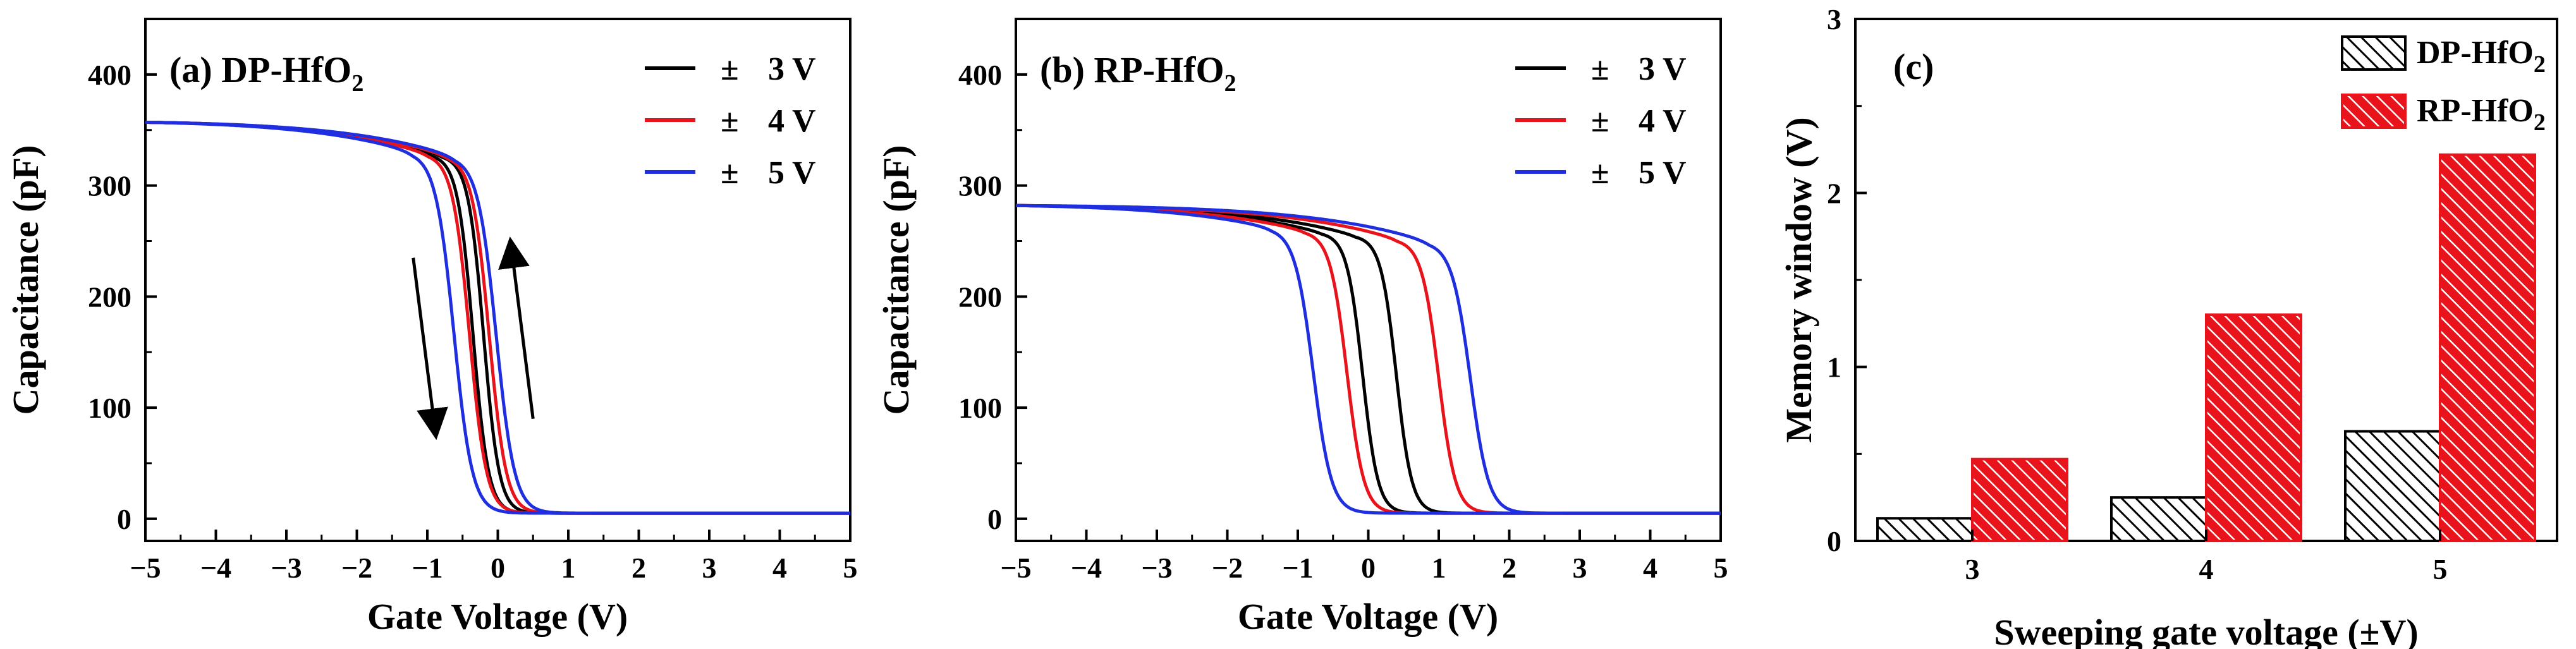 The height and width of the screenshot is (649, 2576). What do you see at coordinates (497, 617) in the screenshot?
I see `panel-a-x-axis-title: Gate Voltage (V)` at bounding box center [497, 617].